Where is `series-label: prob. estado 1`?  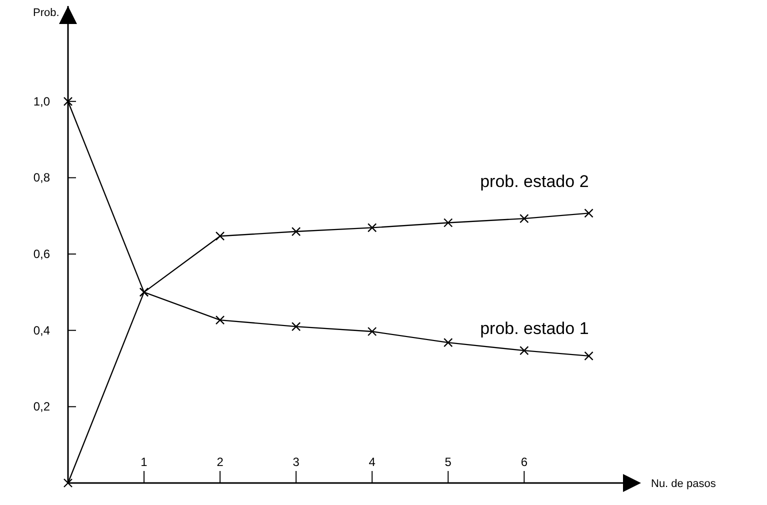
series-label: prob. estado 1 is located at coordinates (534, 328).